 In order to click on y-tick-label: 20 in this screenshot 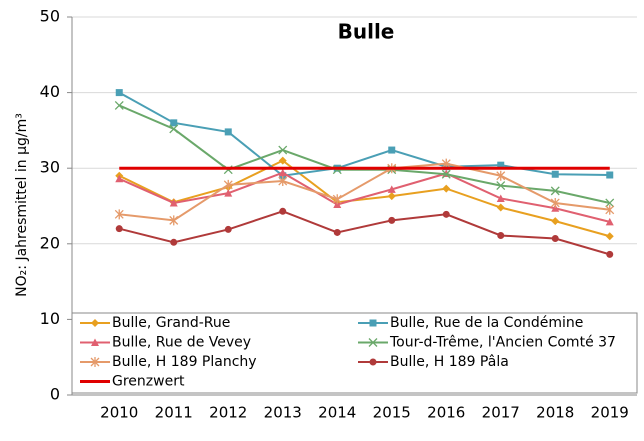, I will do `click(50, 242)`.